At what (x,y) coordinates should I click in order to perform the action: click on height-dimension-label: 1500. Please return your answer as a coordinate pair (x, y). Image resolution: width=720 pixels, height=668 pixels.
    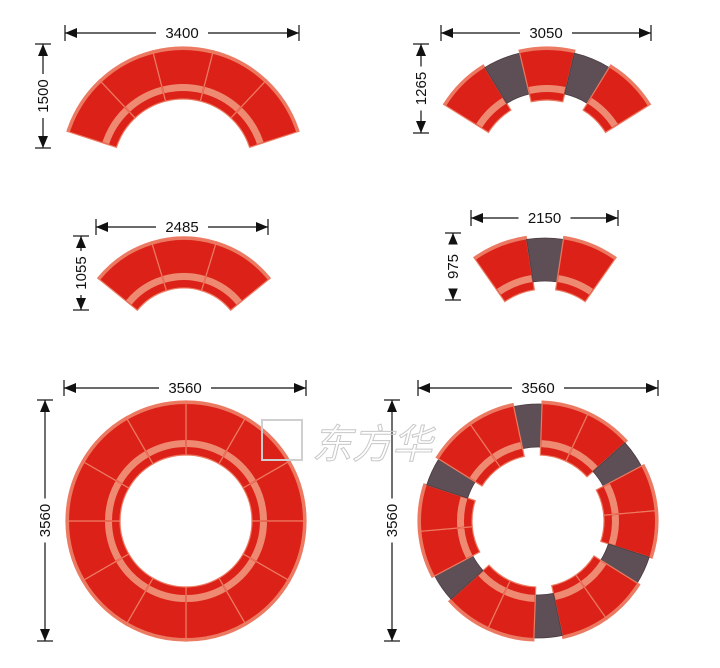
    Looking at the image, I should click on (43, 95).